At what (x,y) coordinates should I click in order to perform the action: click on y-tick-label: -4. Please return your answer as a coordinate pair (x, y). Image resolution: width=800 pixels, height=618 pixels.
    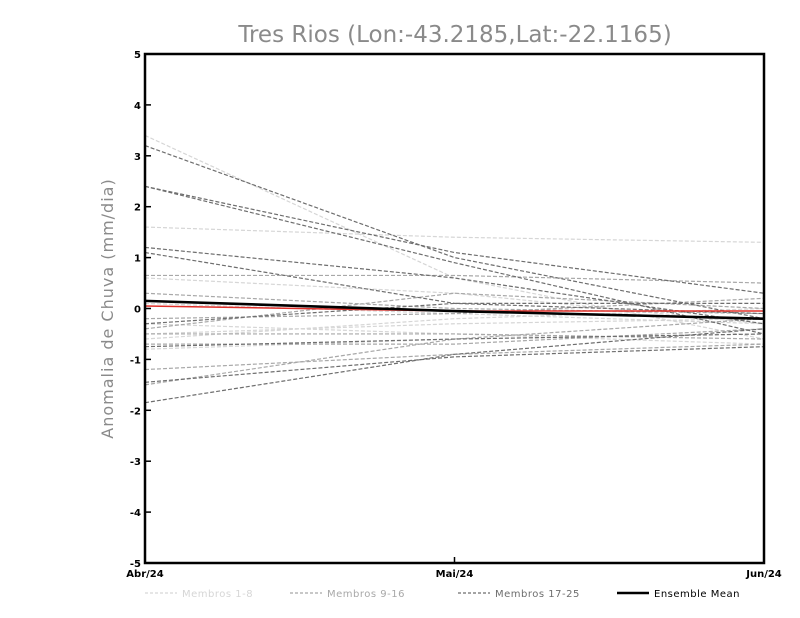
    Looking at the image, I should click on (135, 513).